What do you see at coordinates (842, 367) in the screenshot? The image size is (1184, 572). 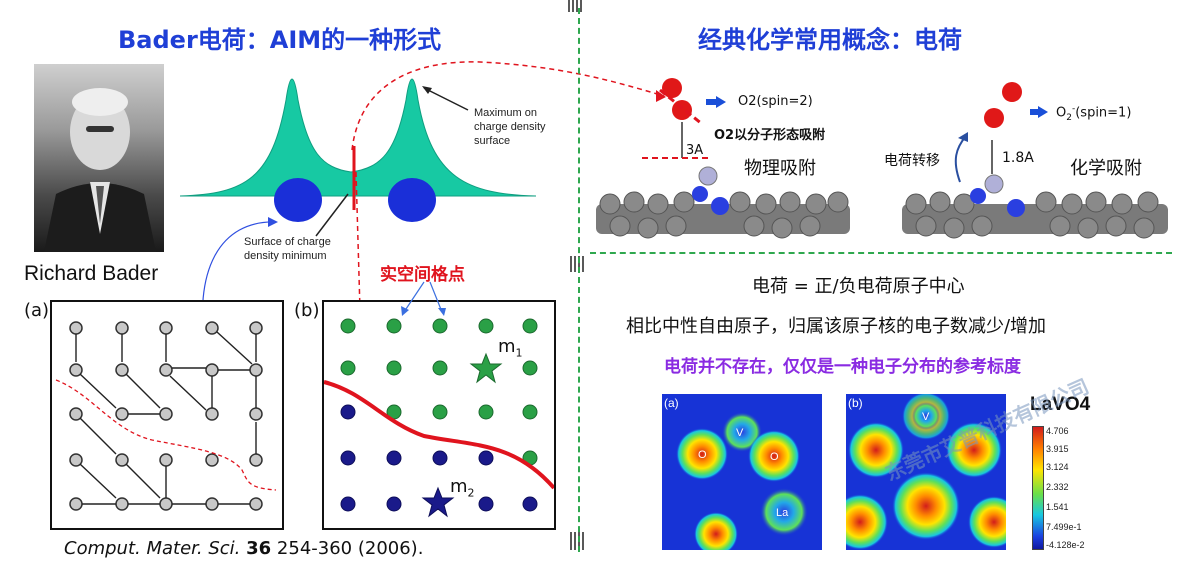 I see `charge-note-line: 电荷并不存在，仅仅是一种电子分布的参考标度` at bounding box center [842, 367].